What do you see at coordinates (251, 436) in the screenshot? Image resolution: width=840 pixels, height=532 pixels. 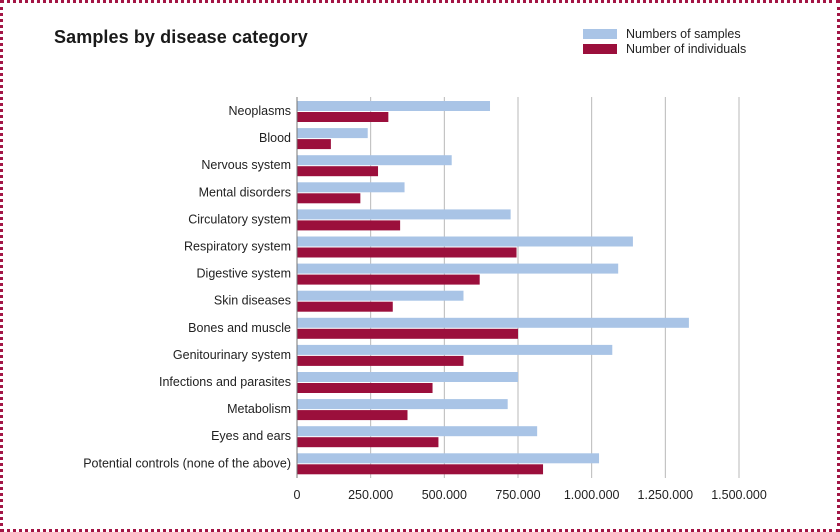 I see `category-label: Eyes and ears` at bounding box center [251, 436].